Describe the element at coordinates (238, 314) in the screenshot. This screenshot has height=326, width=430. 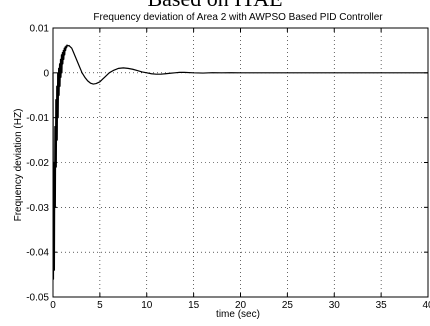
I see `x-axis-label: time (sec)` at that location.